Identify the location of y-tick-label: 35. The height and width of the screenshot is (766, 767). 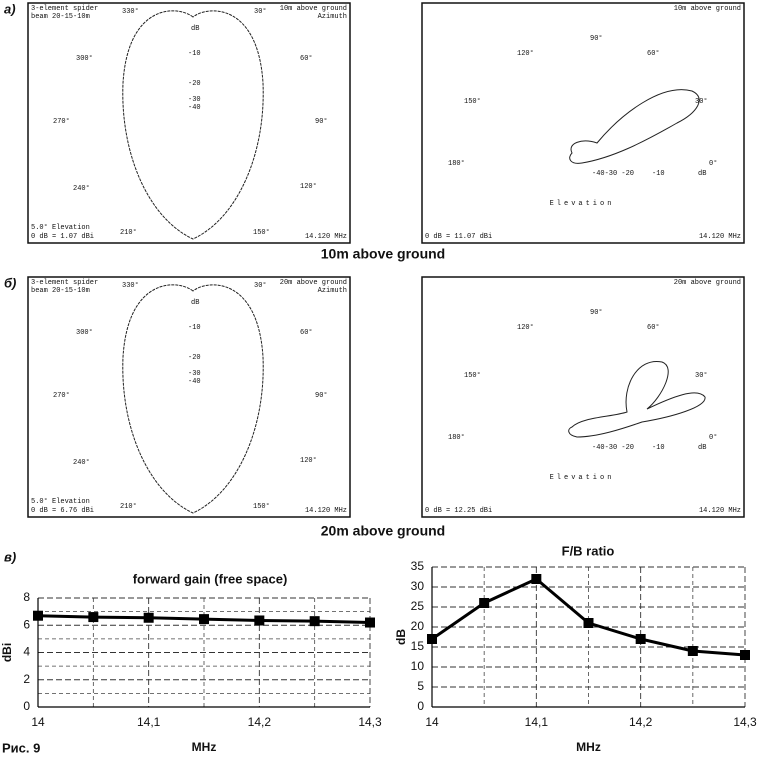
(418, 566).